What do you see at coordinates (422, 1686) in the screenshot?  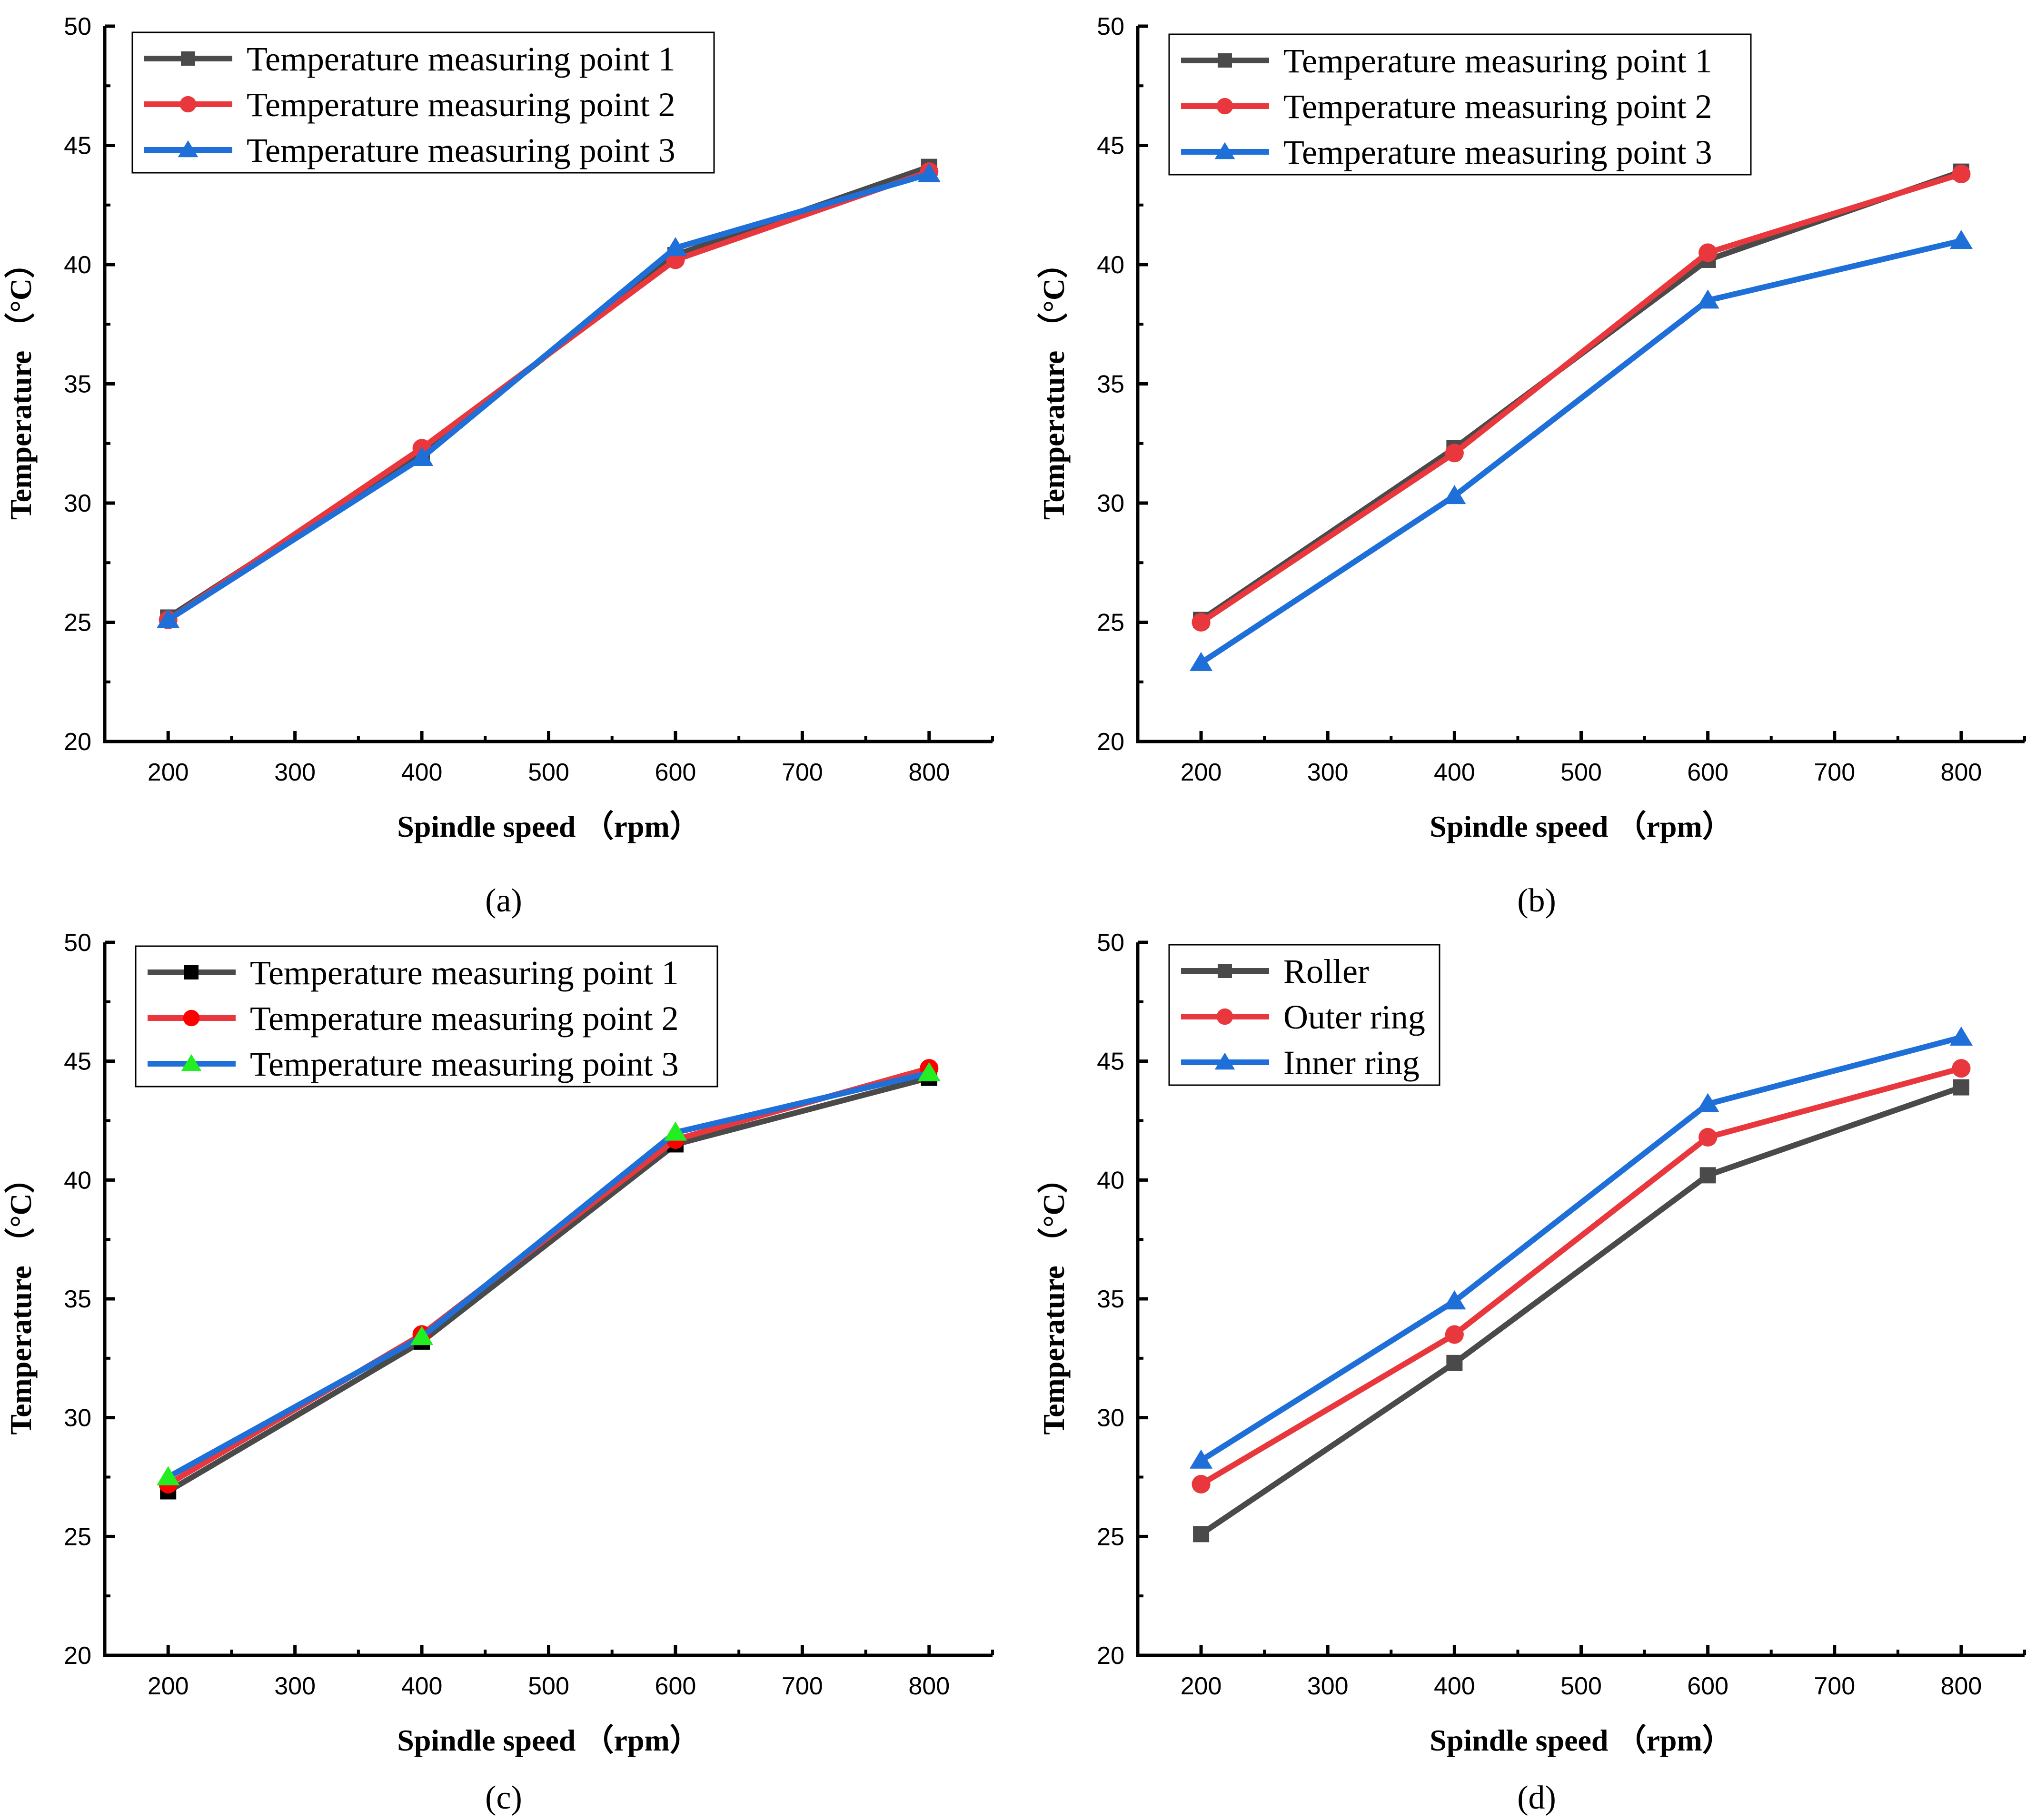 I see `x-tick-label: 400` at bounding box center [422, 1686].